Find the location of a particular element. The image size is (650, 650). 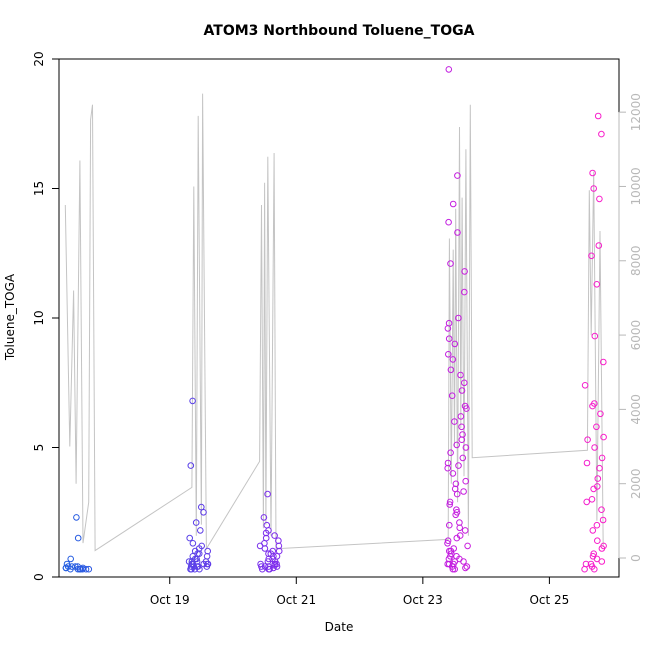

secondary-y-tick-label: 12000 is located at coordinates (636, 112).